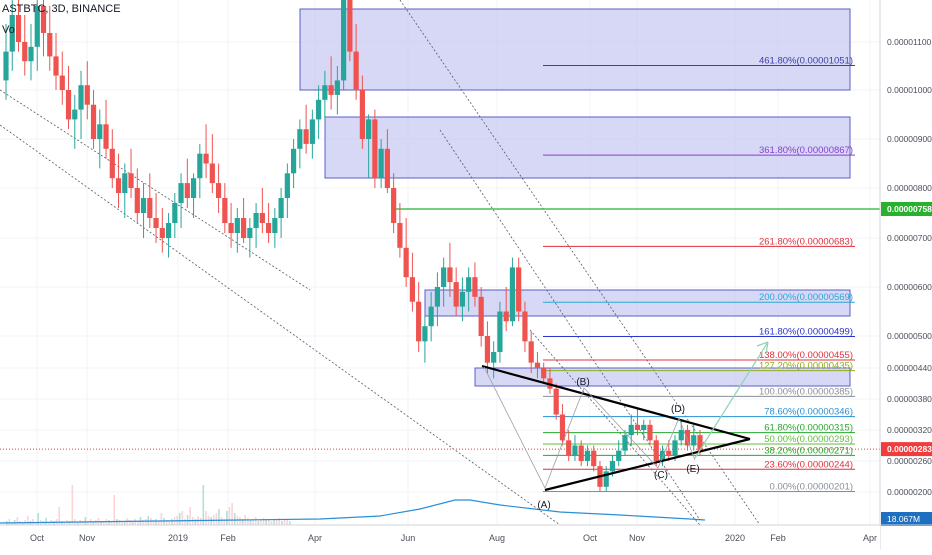 This screenshot has width=932, height=555. Describe the element at coordinates (909, 42) in the screenshot. I see `price-tick-label: 0.00001100` at that location.